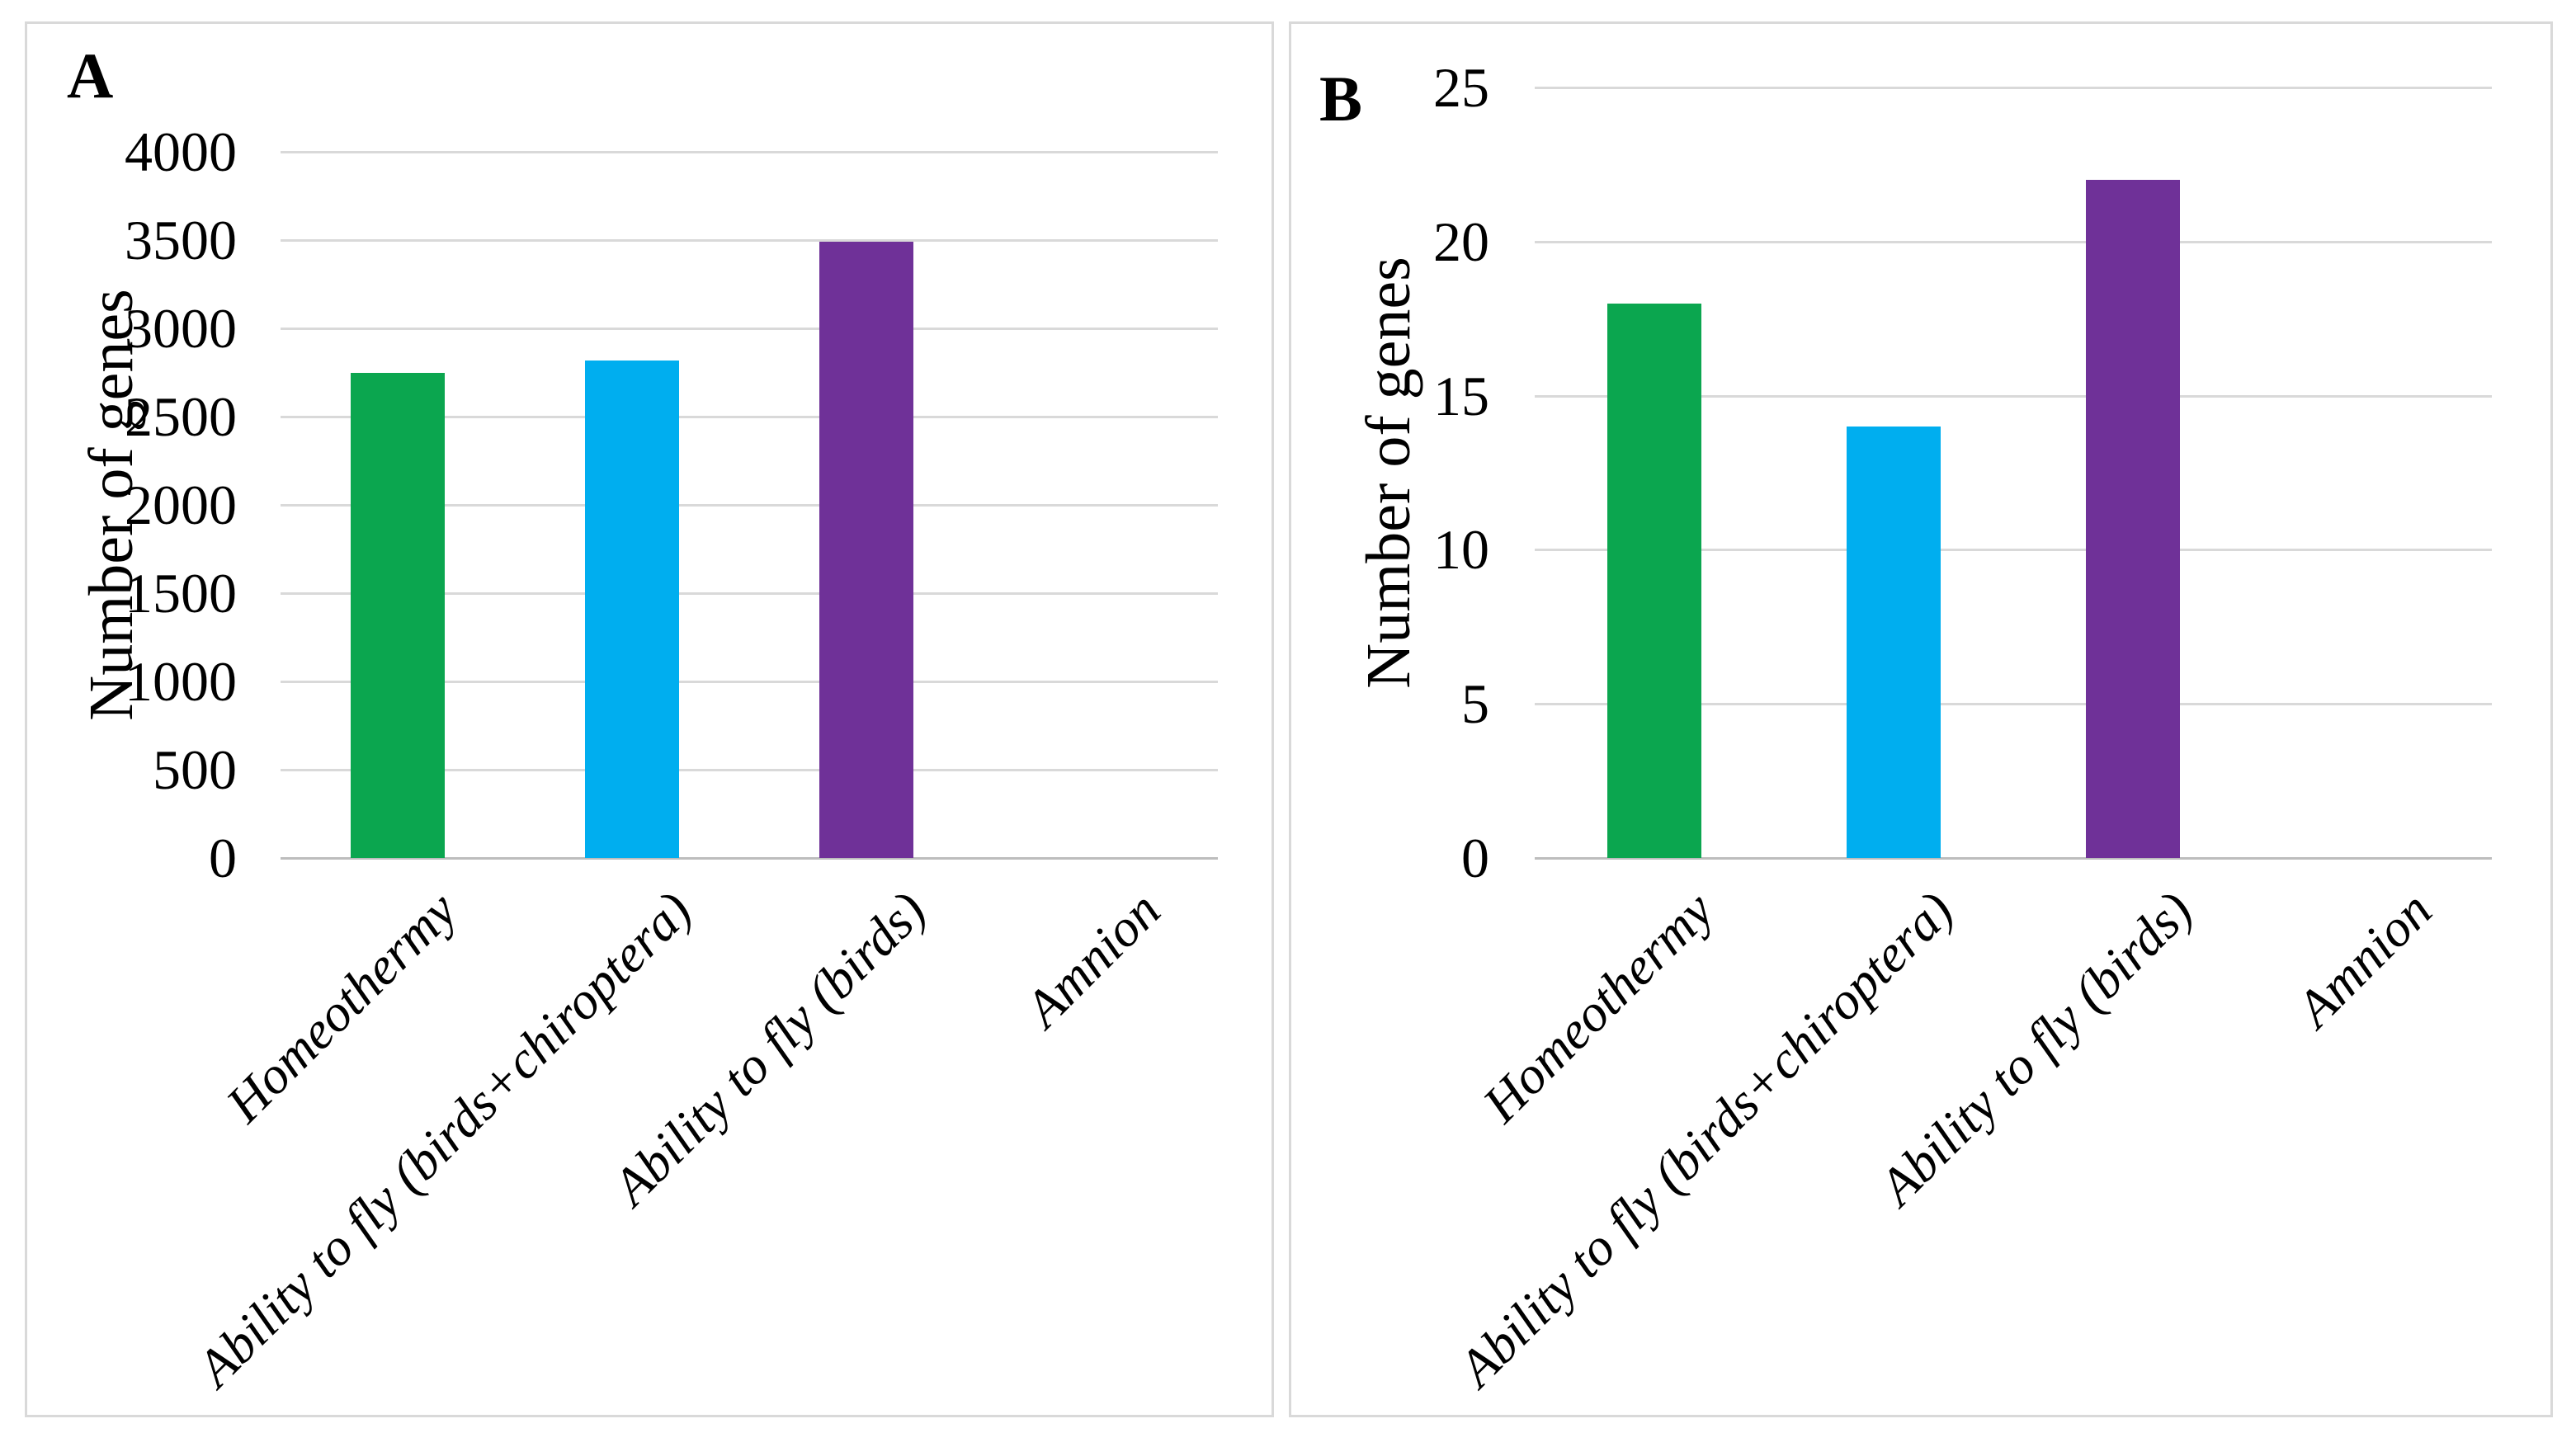  I want to click on y-tick-label: 5, so click(1475, 704).